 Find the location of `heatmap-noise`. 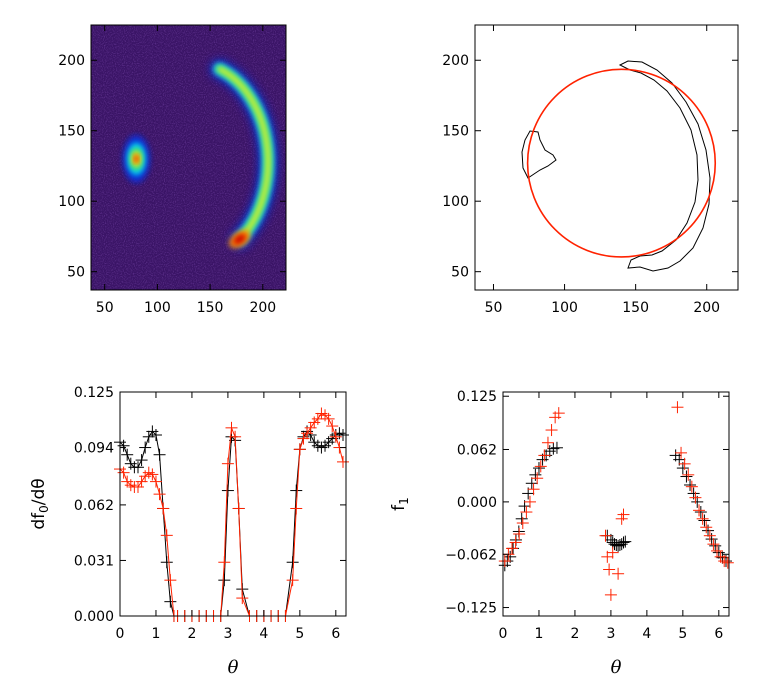

heatmap-noise is located at coordinates (188, 157).